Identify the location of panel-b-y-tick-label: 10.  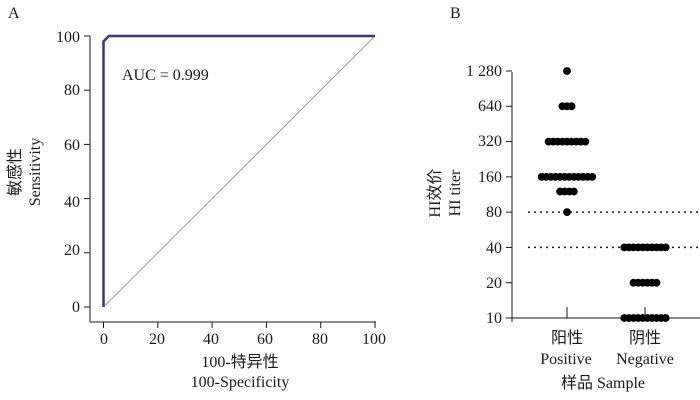
(494, 318).